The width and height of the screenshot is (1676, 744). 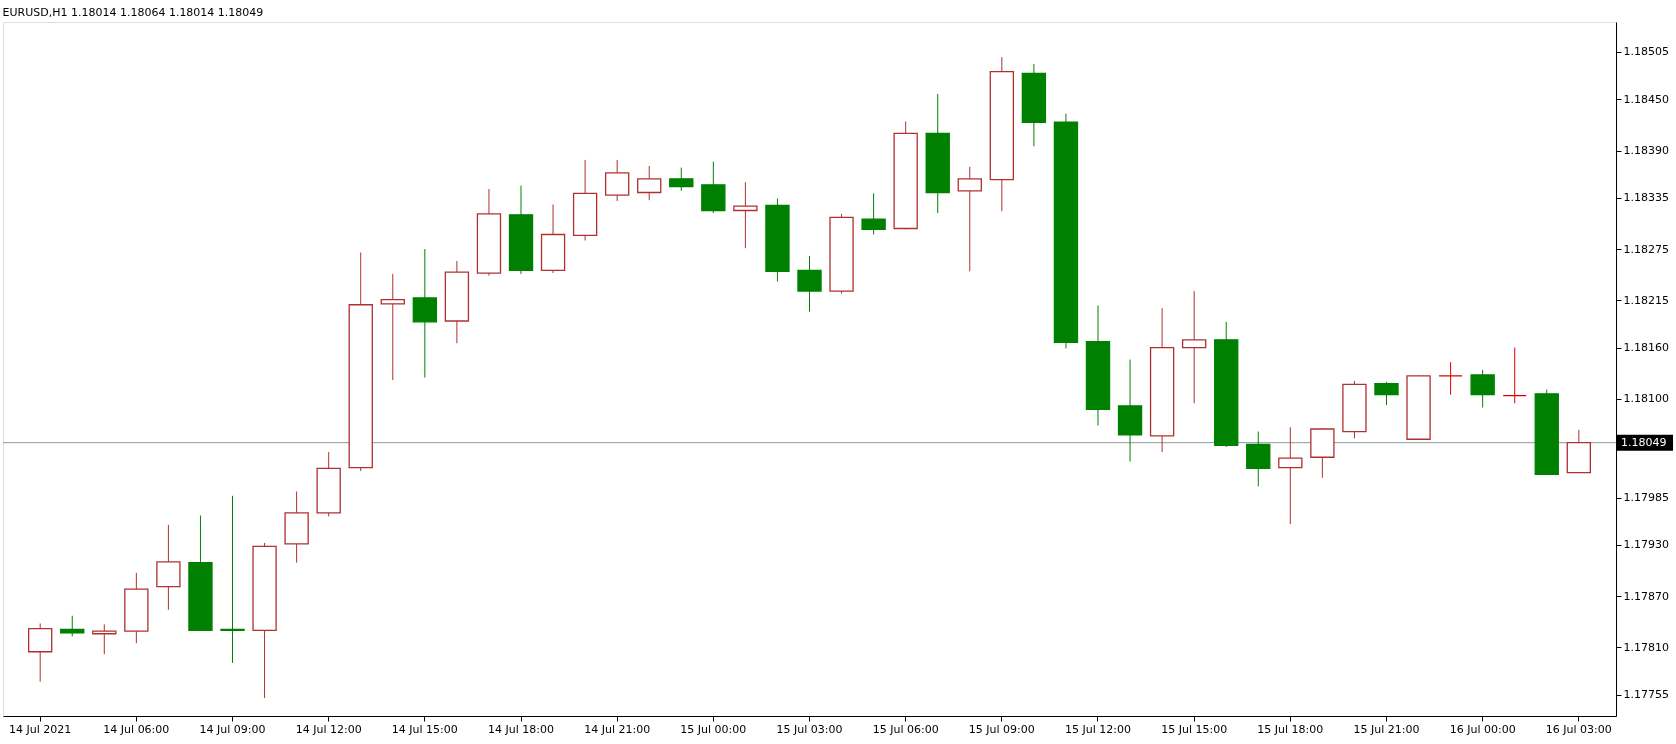 I want to click on y-tick-label: 1.18335, so click(x=1646, y=198).